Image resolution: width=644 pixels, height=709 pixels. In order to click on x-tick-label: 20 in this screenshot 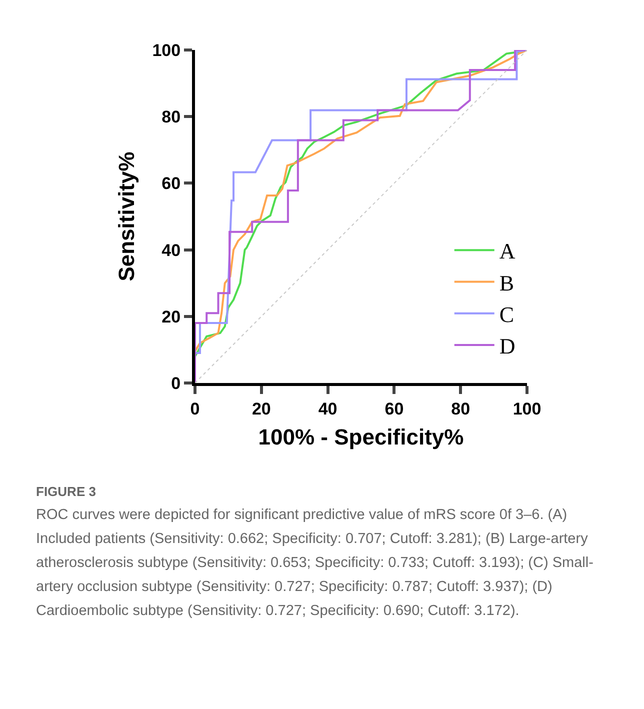, I will do `click(261, 408)`.